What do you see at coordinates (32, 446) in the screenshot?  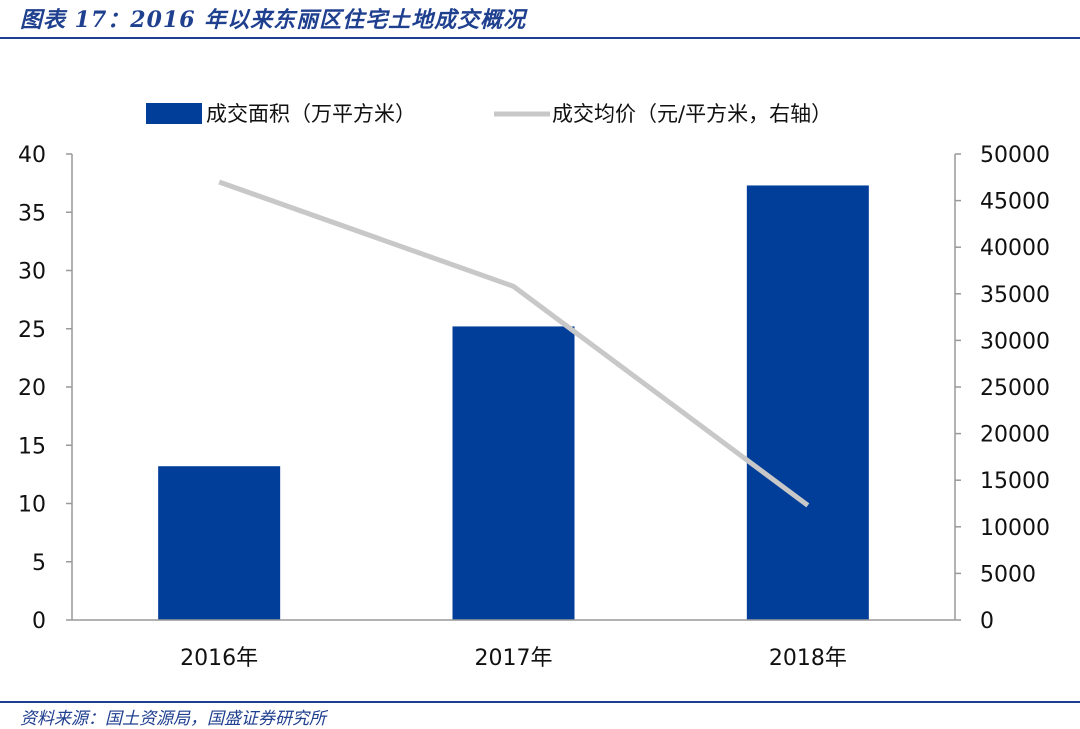 I see `left-tick-label: 15` at bounding box center [32, 446].